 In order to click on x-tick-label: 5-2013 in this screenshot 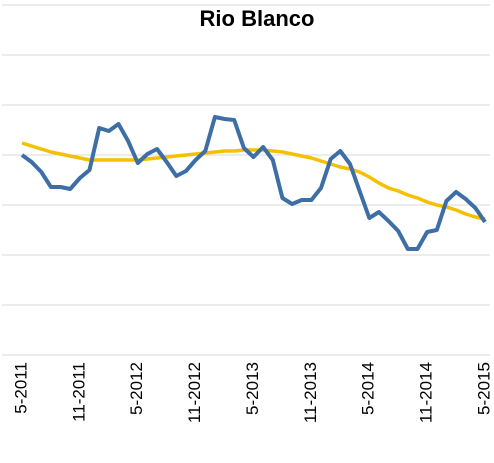, I will do `click(252, 388)`.